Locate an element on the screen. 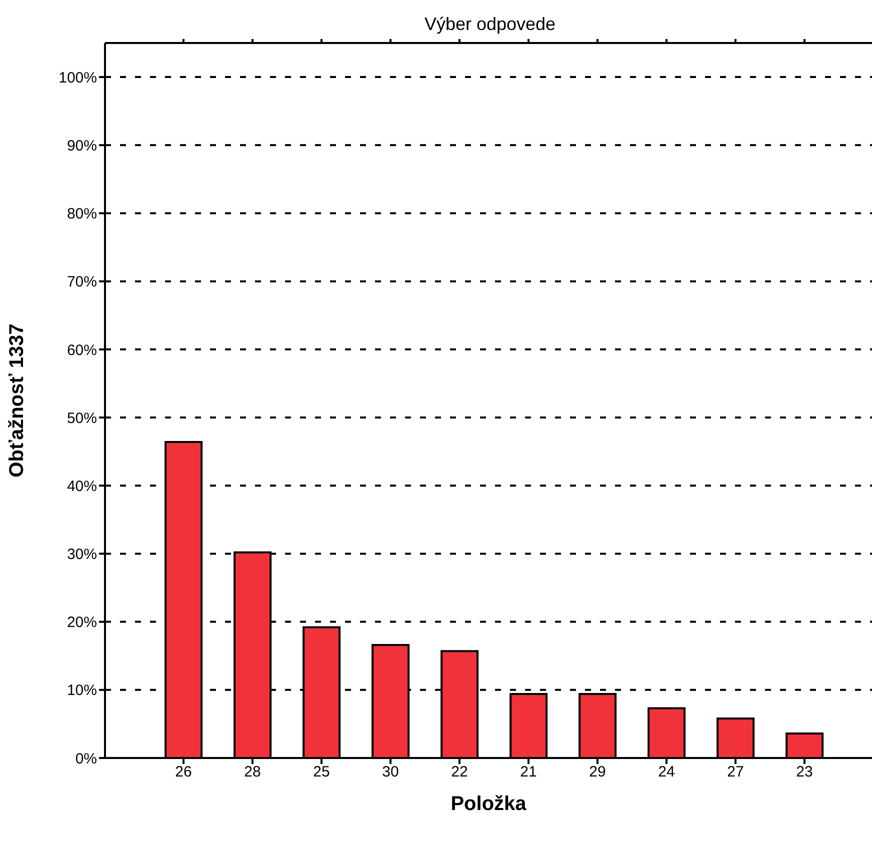  x-tick-label: 26 is located at coordinates (183, 772).